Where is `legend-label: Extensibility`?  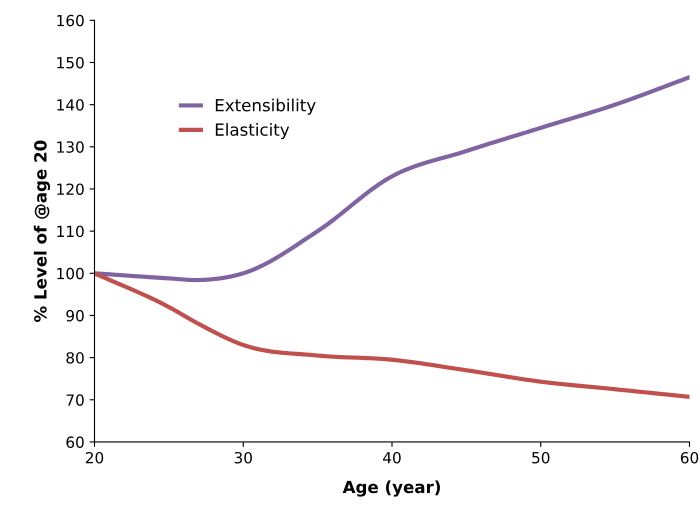 legend-label: Extensibility is located at coordinates (266, 106).